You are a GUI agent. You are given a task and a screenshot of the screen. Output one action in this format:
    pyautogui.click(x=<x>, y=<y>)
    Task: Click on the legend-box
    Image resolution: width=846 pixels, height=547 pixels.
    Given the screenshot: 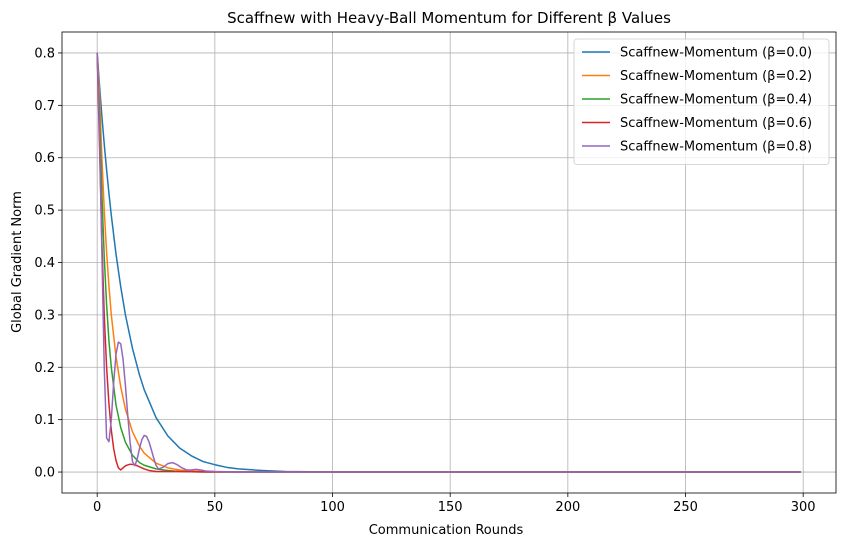 What is the action you would take?
    pyautogui.click(x=701, y=101)
    